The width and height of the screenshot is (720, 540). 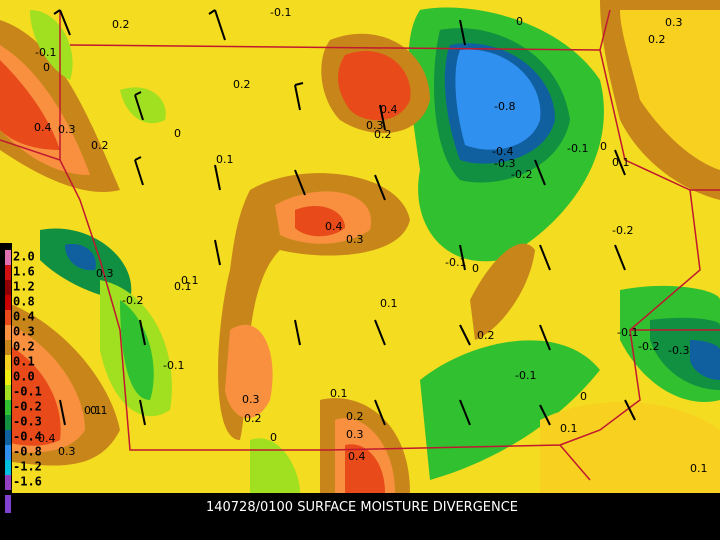 I want to click on legend-label: 0.2, so click(x=24, y=347).